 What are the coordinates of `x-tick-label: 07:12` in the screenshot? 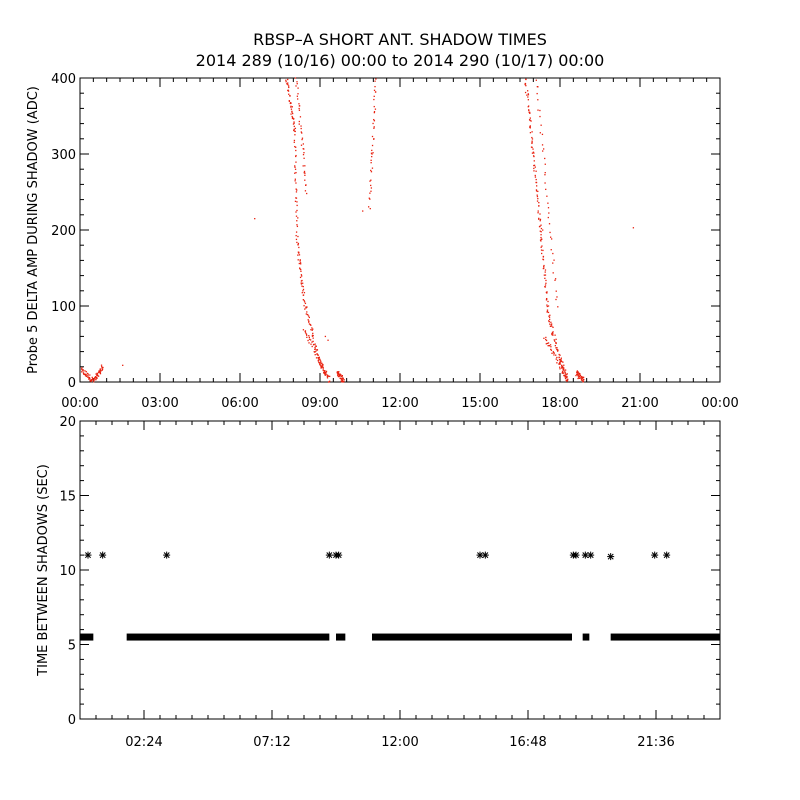 It's located at (271, 742).